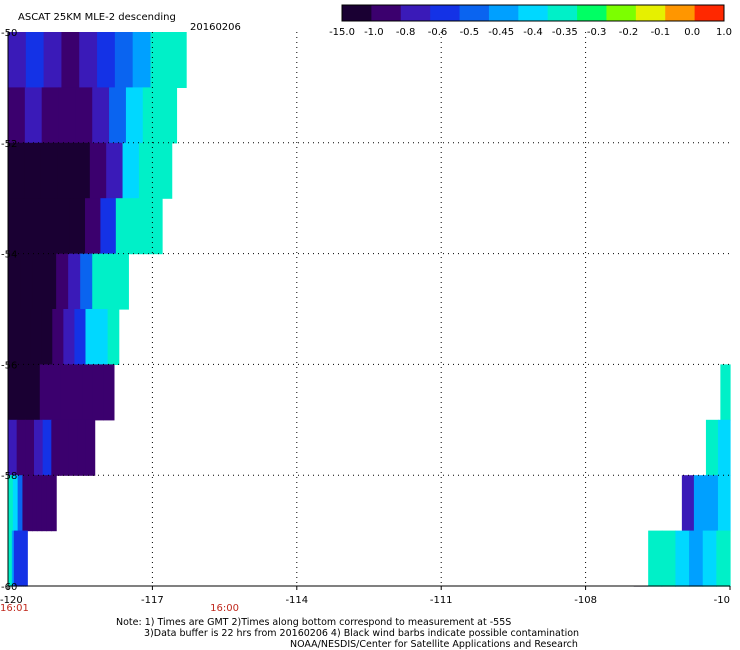 The width and height of the screenshot is (740, 650). I want to click on colorbar-border, so click(533, 13).